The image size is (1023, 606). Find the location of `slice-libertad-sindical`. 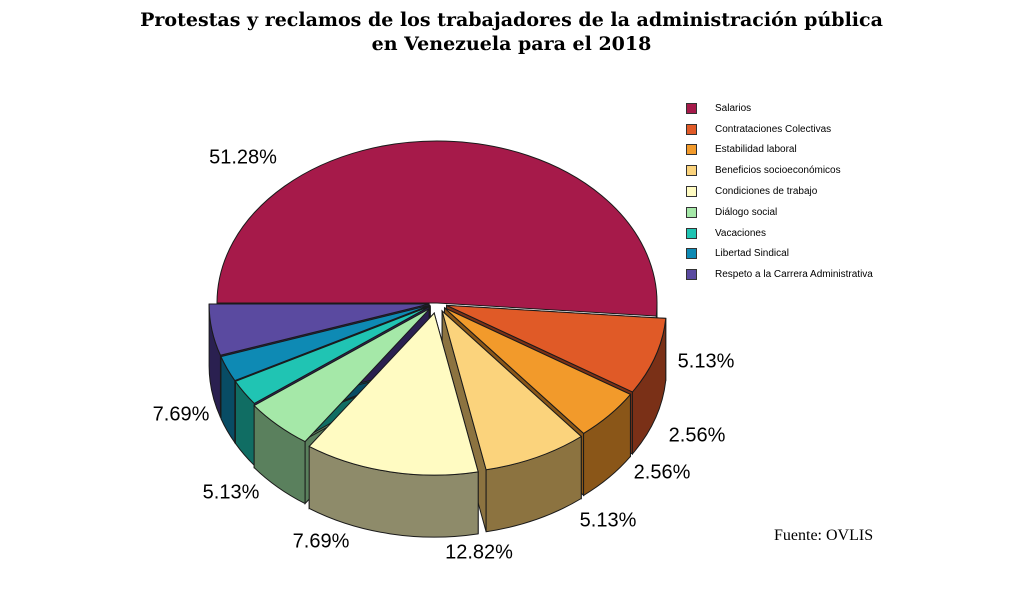

slice-libertad-sindical is located at coordinates (325, 343).